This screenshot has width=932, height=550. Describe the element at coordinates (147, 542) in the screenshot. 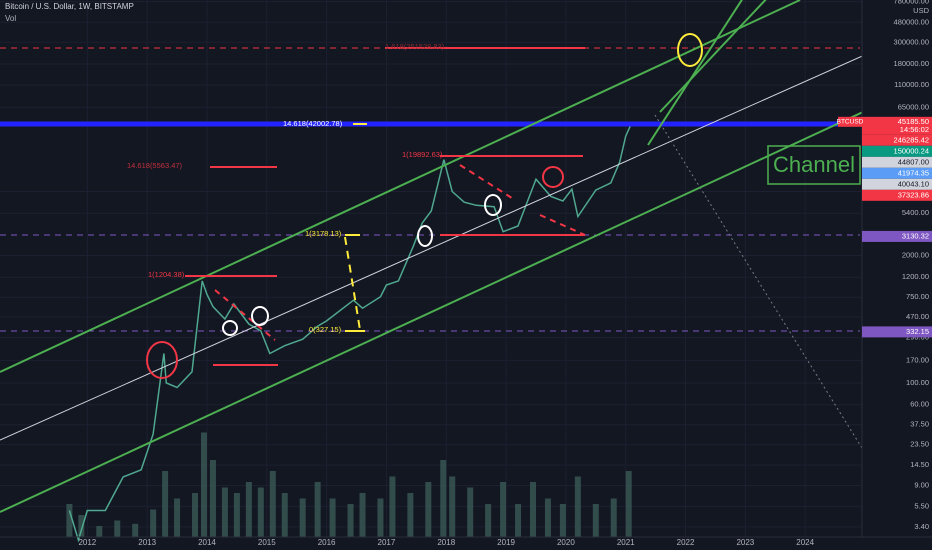

I see `x-tick-label: 2013` at that location.